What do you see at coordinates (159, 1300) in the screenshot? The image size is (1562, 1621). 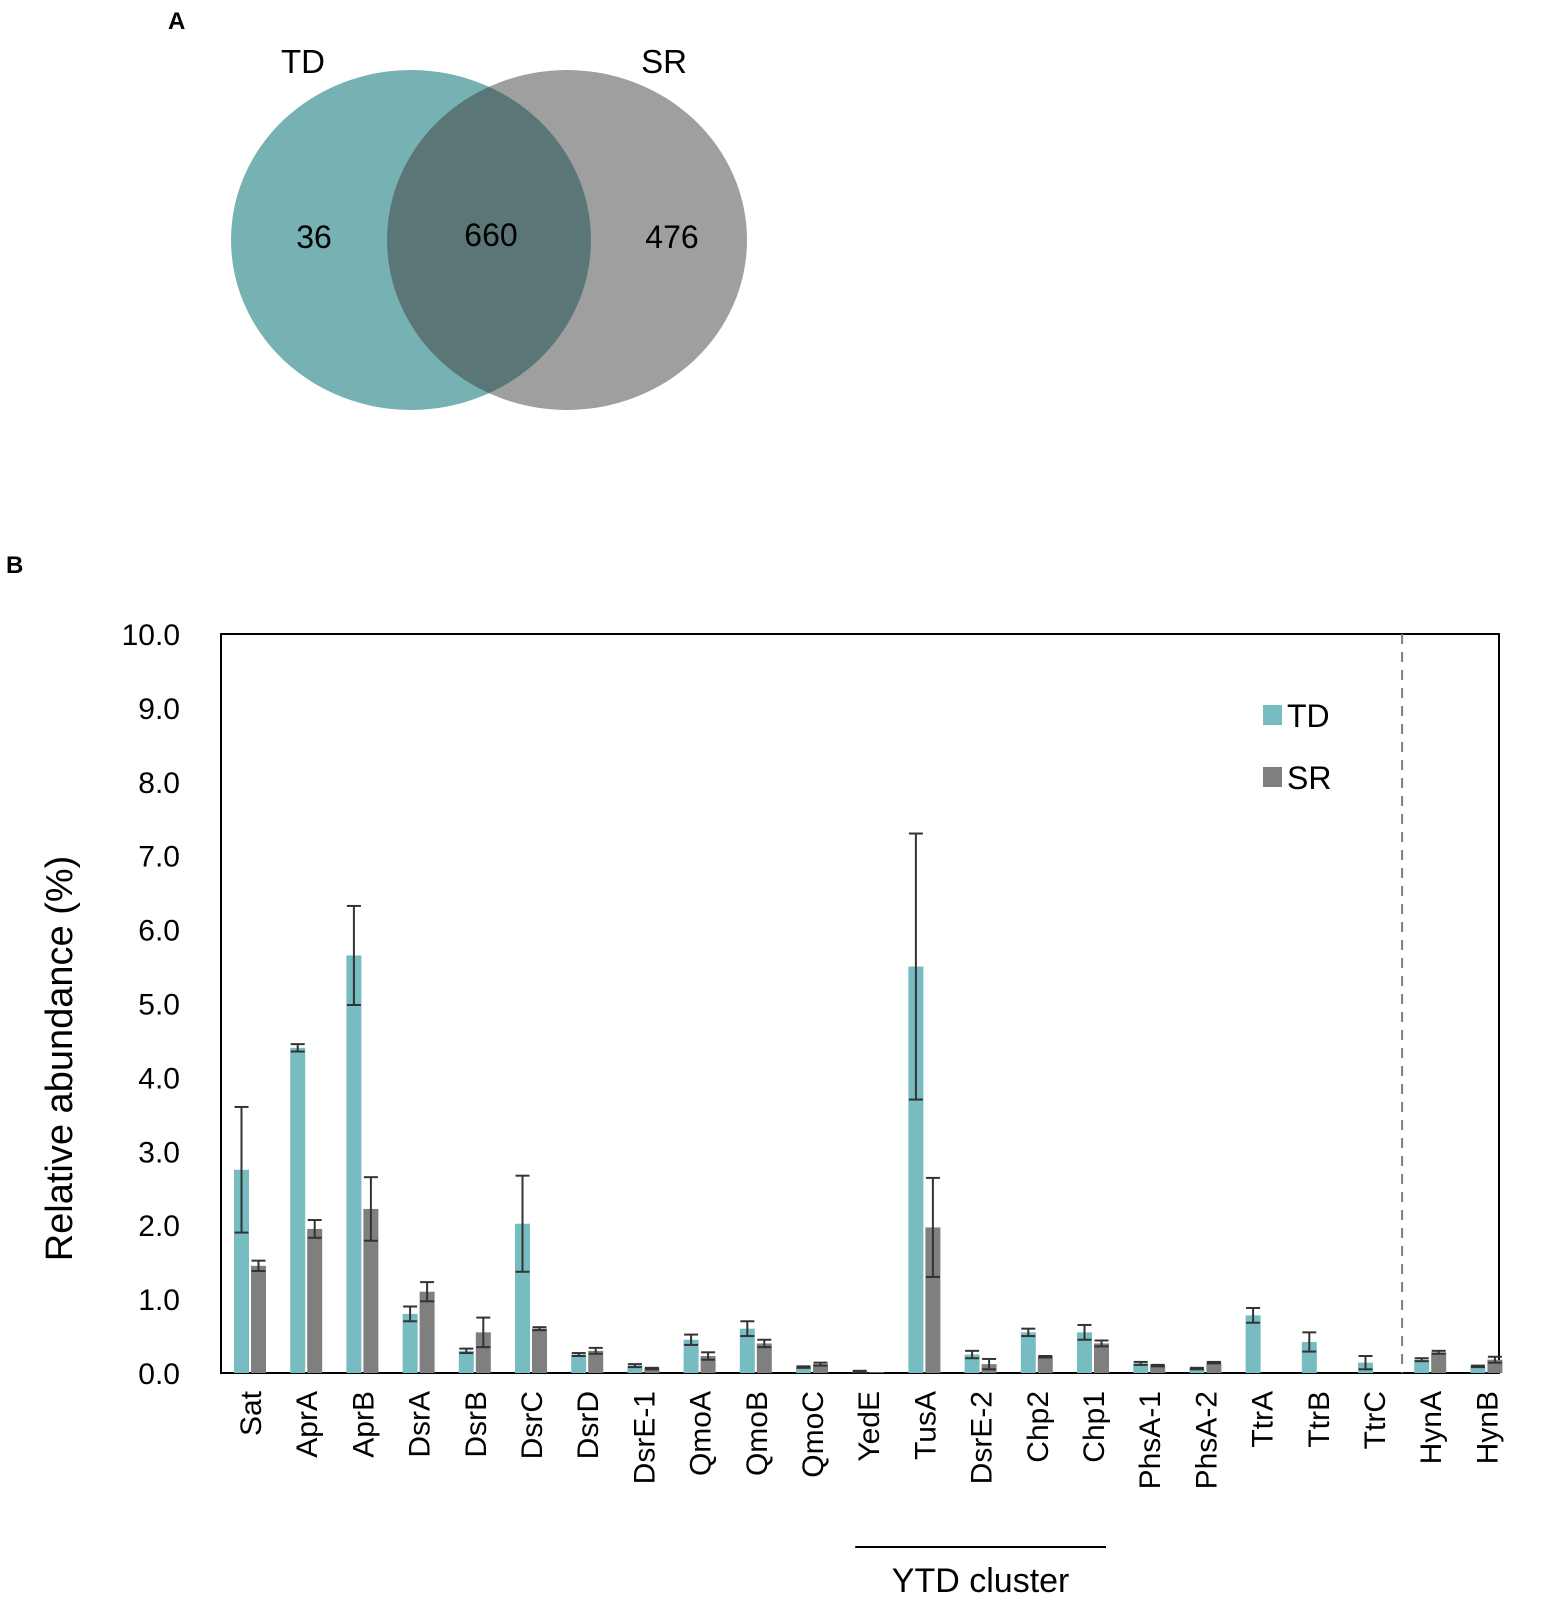 I see `y-tick-label: 1.0` at bounding box center [159, 1300].